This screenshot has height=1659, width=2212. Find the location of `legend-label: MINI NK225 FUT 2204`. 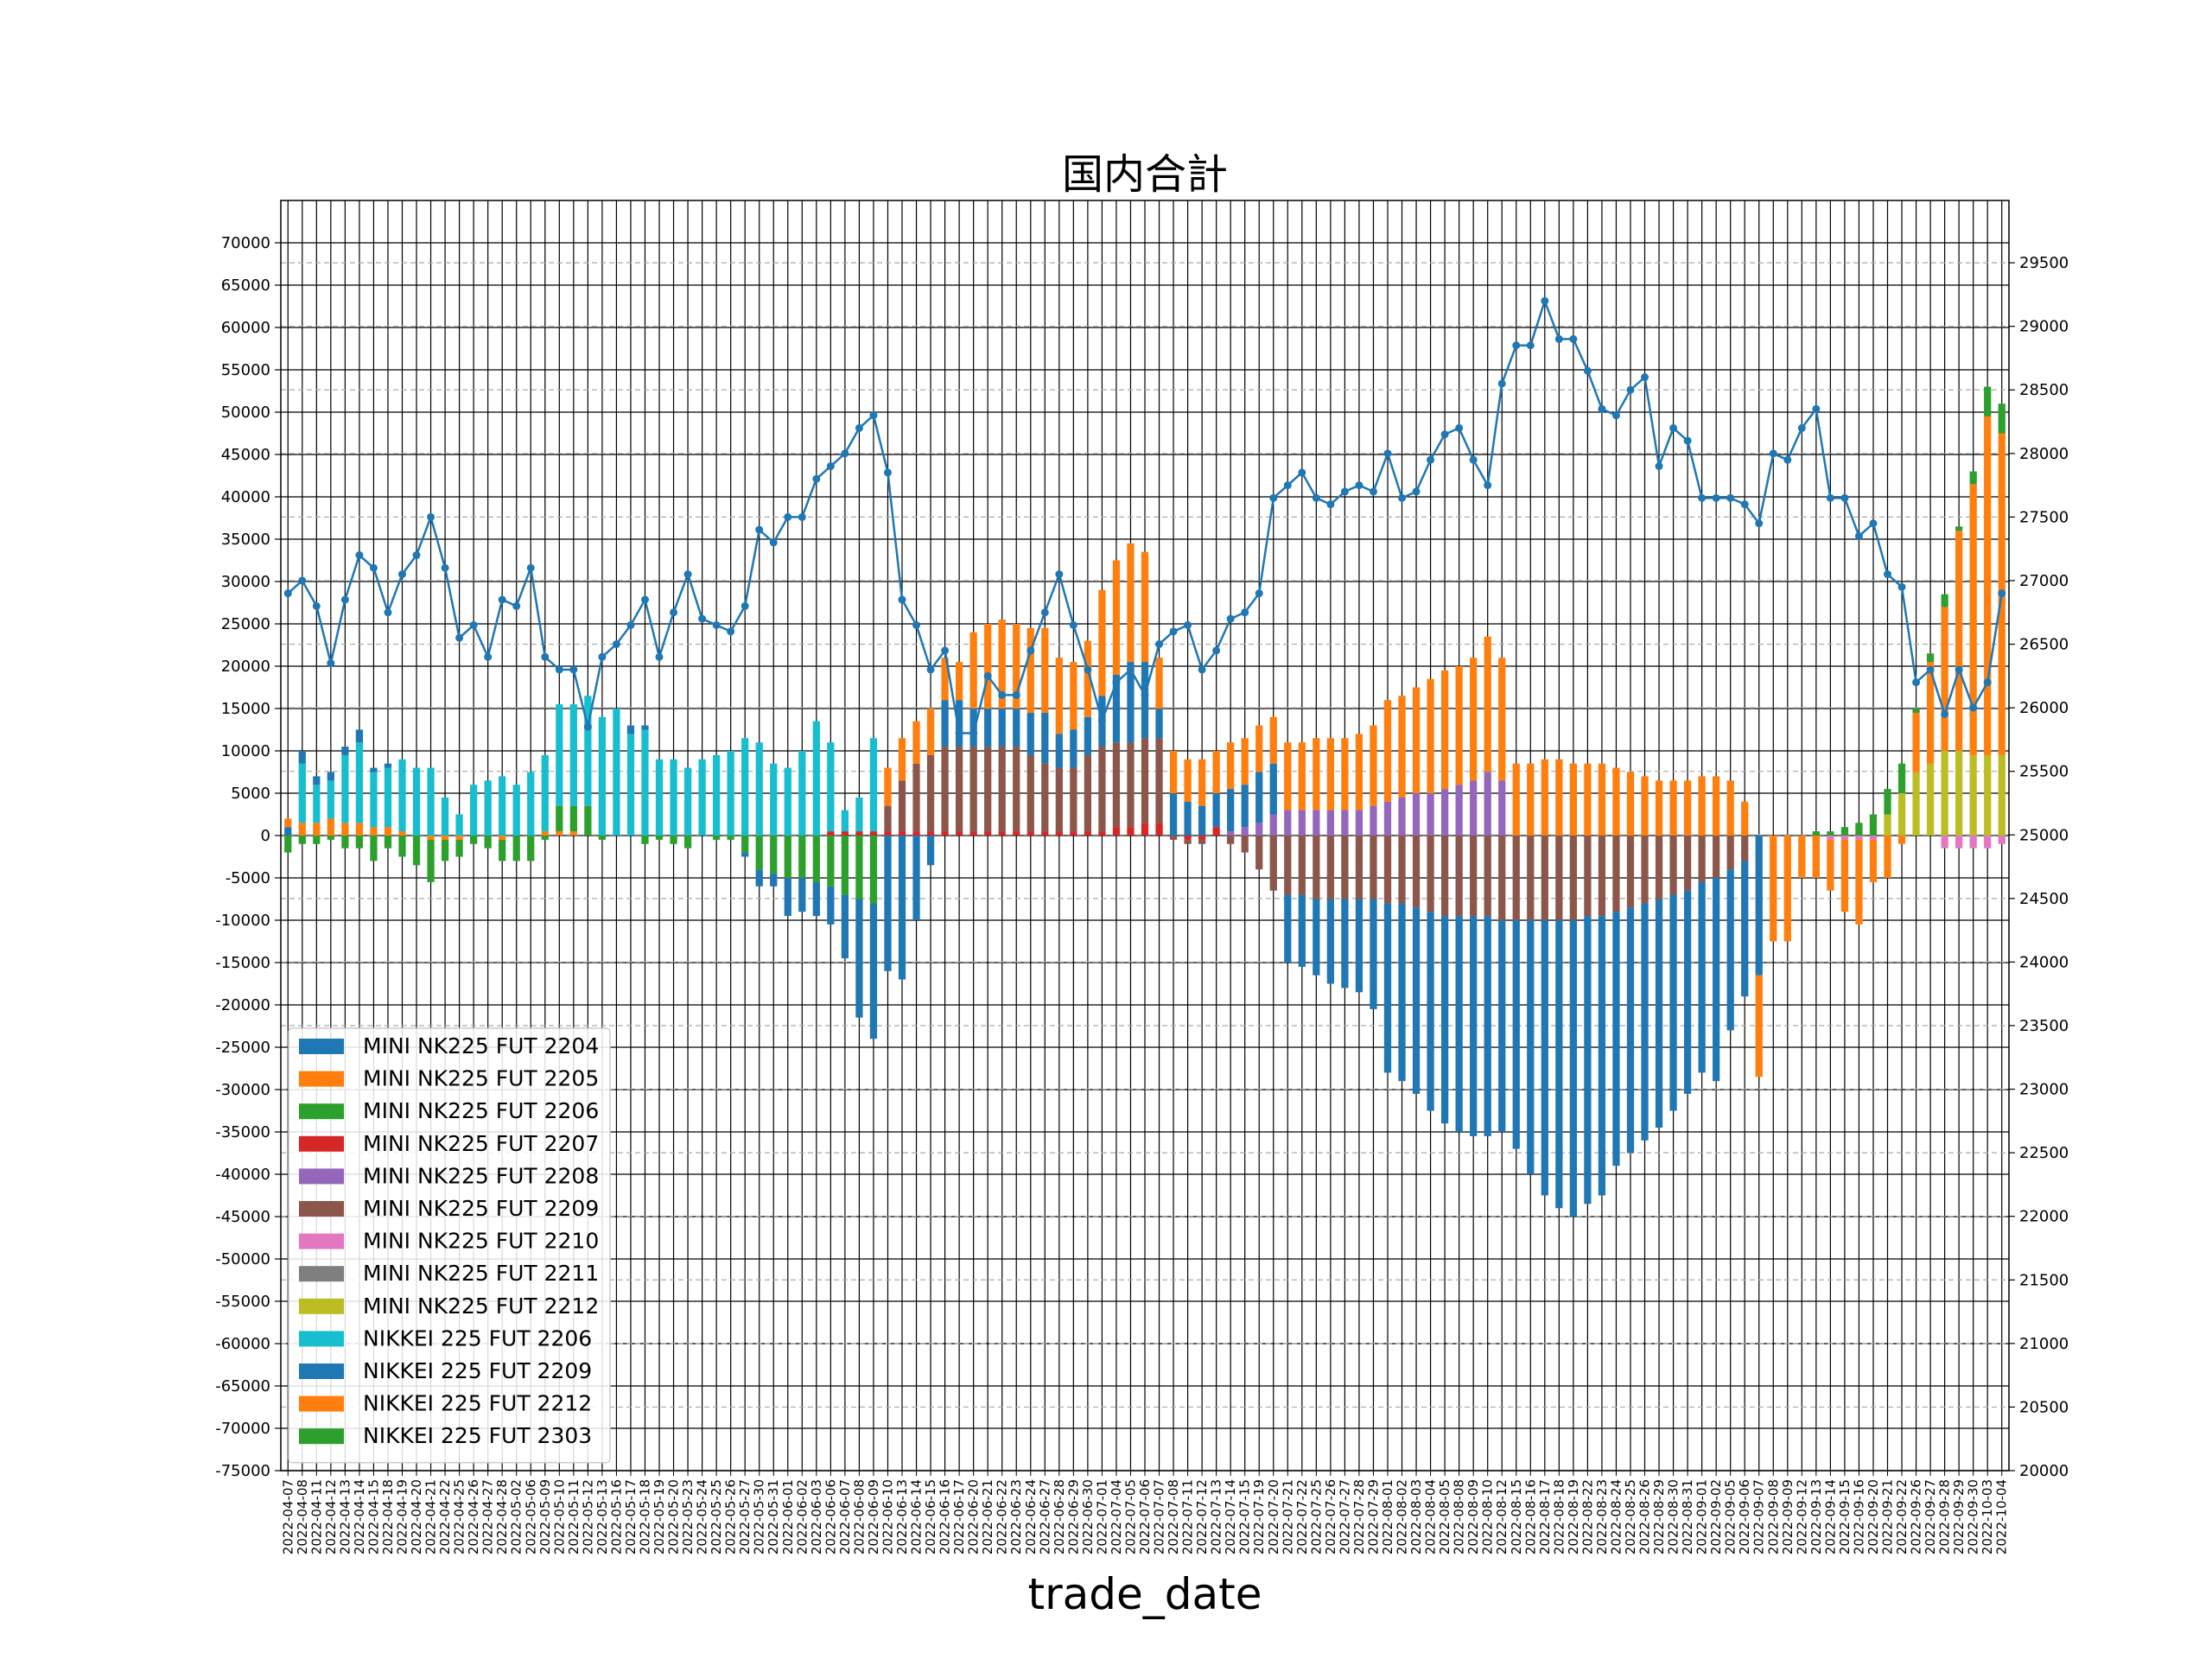

legend-label: MINI NK225 FUT 2204 is located at coordinates (481, 1045).